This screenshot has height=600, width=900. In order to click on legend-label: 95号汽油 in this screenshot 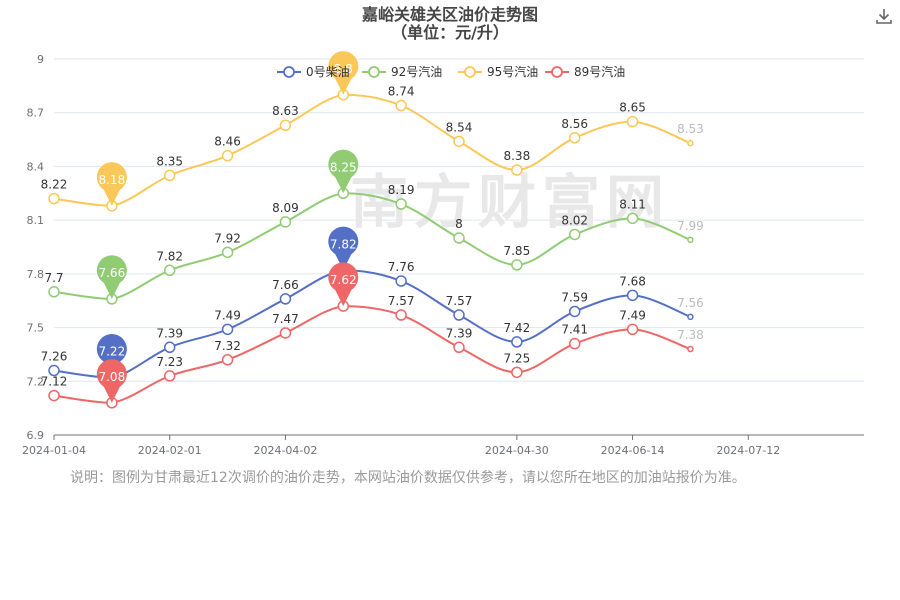, I will do `click(512, 71)`.